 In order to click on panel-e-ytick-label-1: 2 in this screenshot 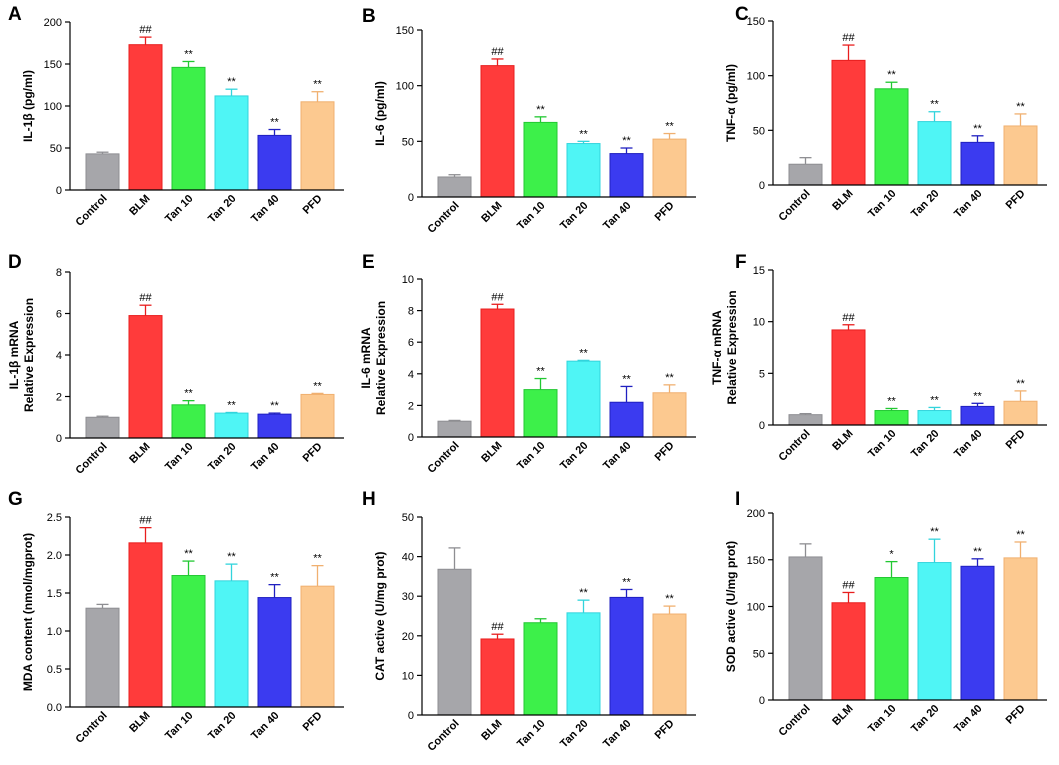, I will do `click(411, 406)`.